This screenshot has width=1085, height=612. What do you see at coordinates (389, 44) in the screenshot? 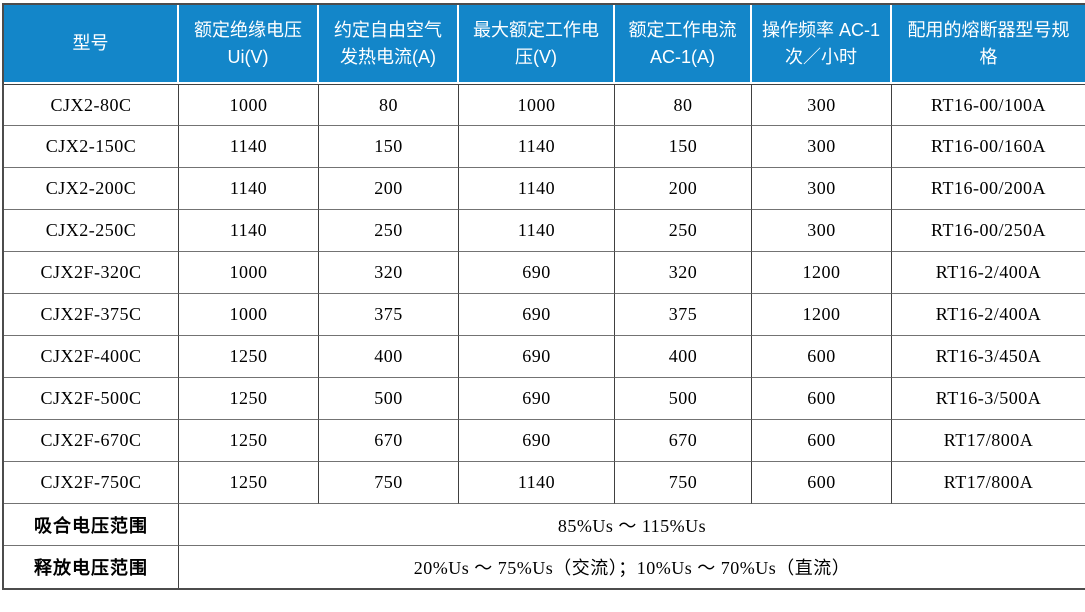
I see `column-header-2: 约定自由空气发热电流(A)` at bounding box center [389, 44].